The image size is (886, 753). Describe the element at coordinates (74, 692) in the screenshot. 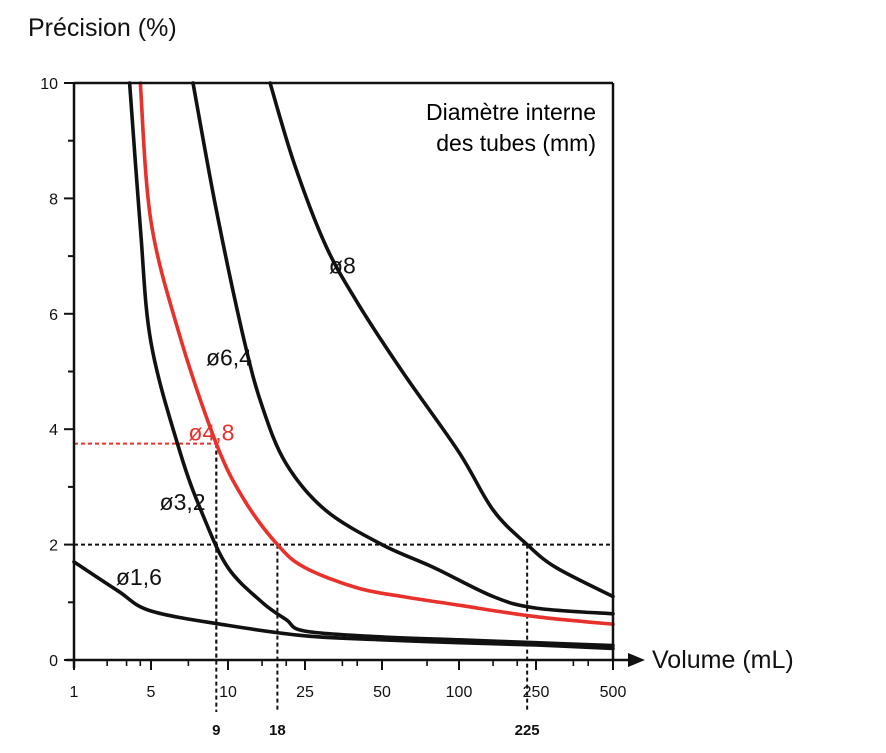

I see `x-tick-label: 1` at that location.